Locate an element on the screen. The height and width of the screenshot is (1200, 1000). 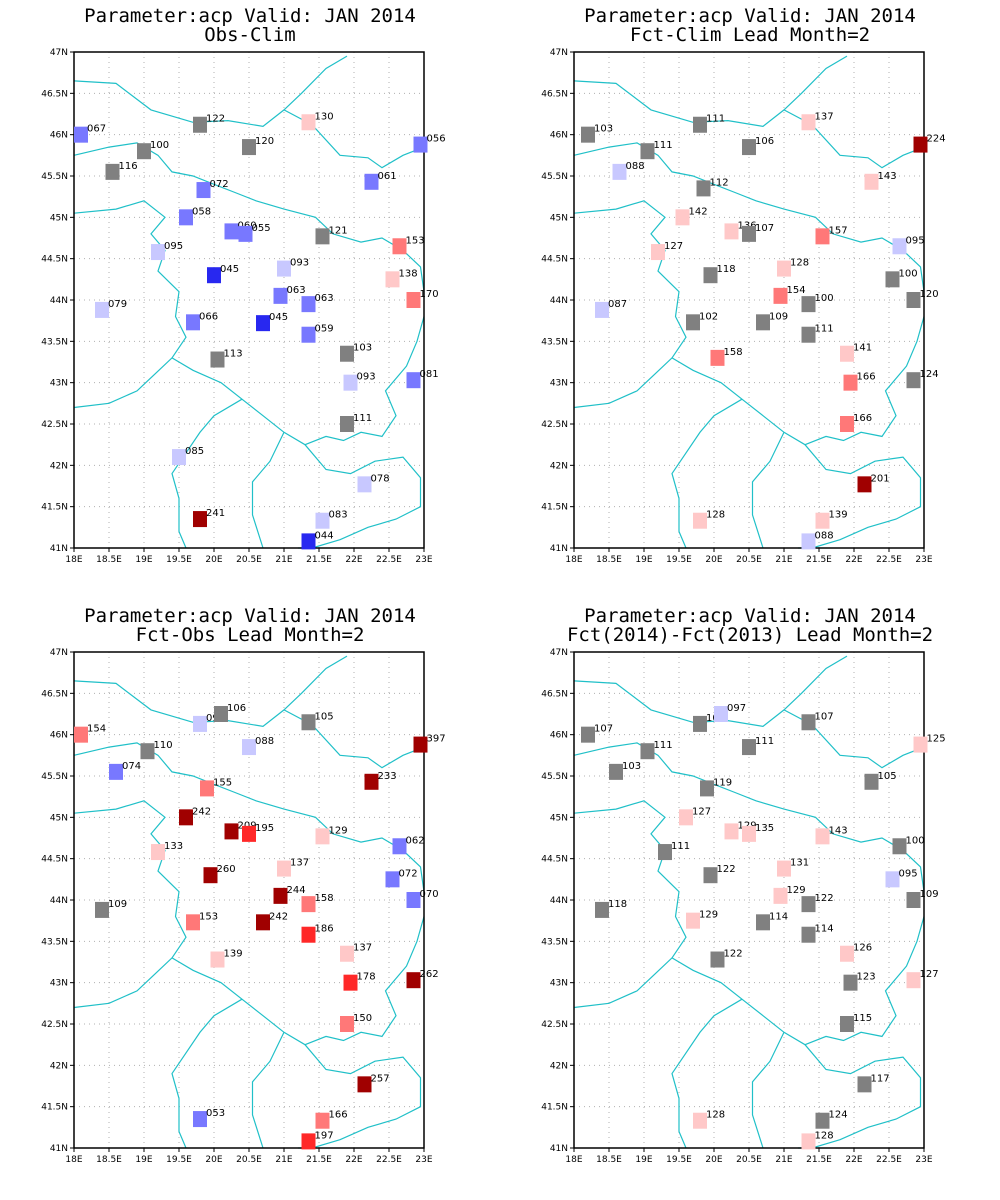
station-value-label: 142 is located at coordinates (698, 211).